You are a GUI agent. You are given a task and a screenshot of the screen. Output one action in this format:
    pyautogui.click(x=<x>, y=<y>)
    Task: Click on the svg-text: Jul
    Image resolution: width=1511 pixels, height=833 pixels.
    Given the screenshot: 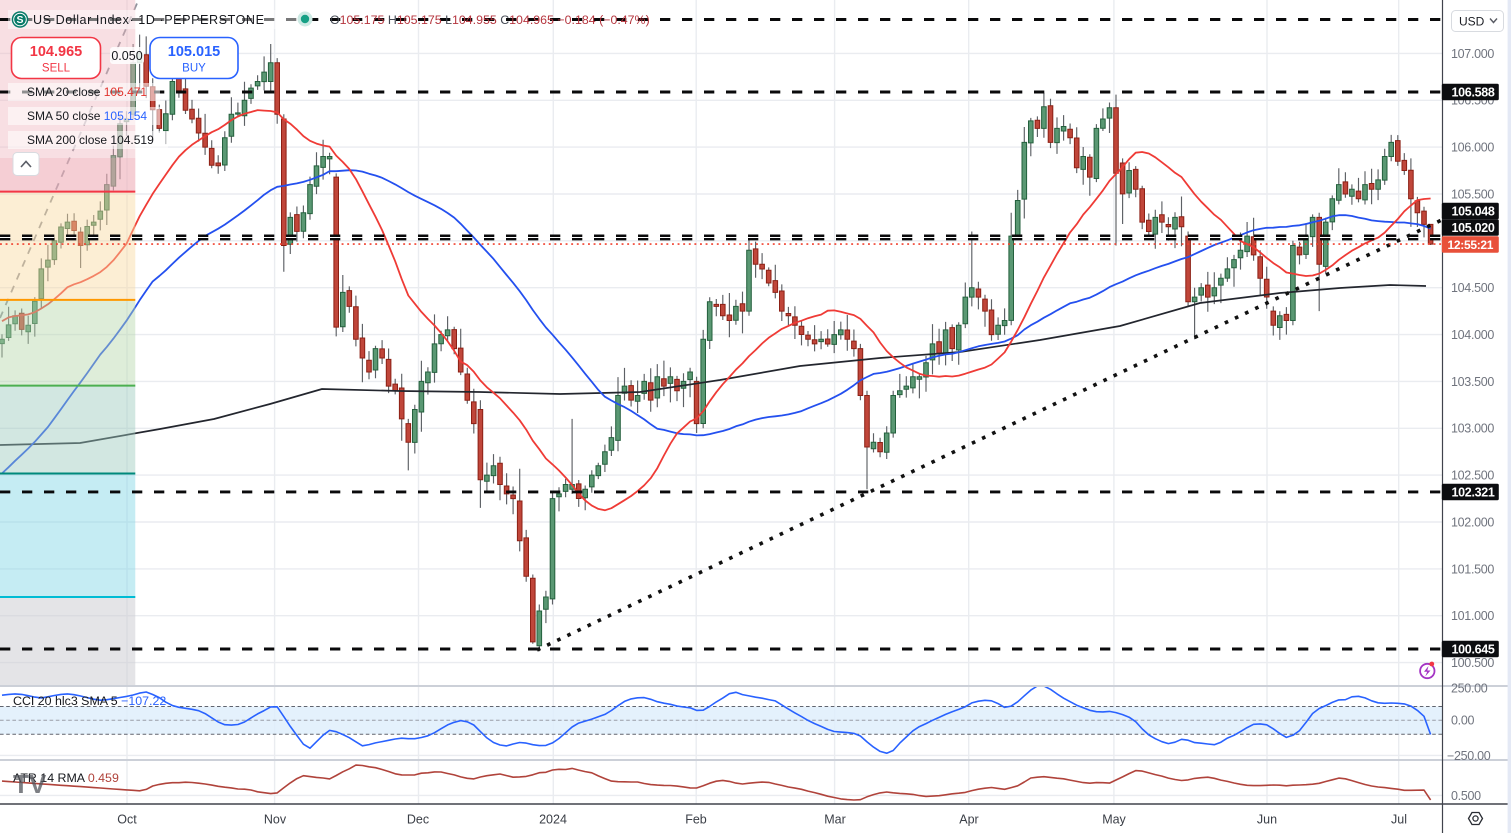 What is the action you would take?
    pyautogui.click(x=1399, y=820)
    